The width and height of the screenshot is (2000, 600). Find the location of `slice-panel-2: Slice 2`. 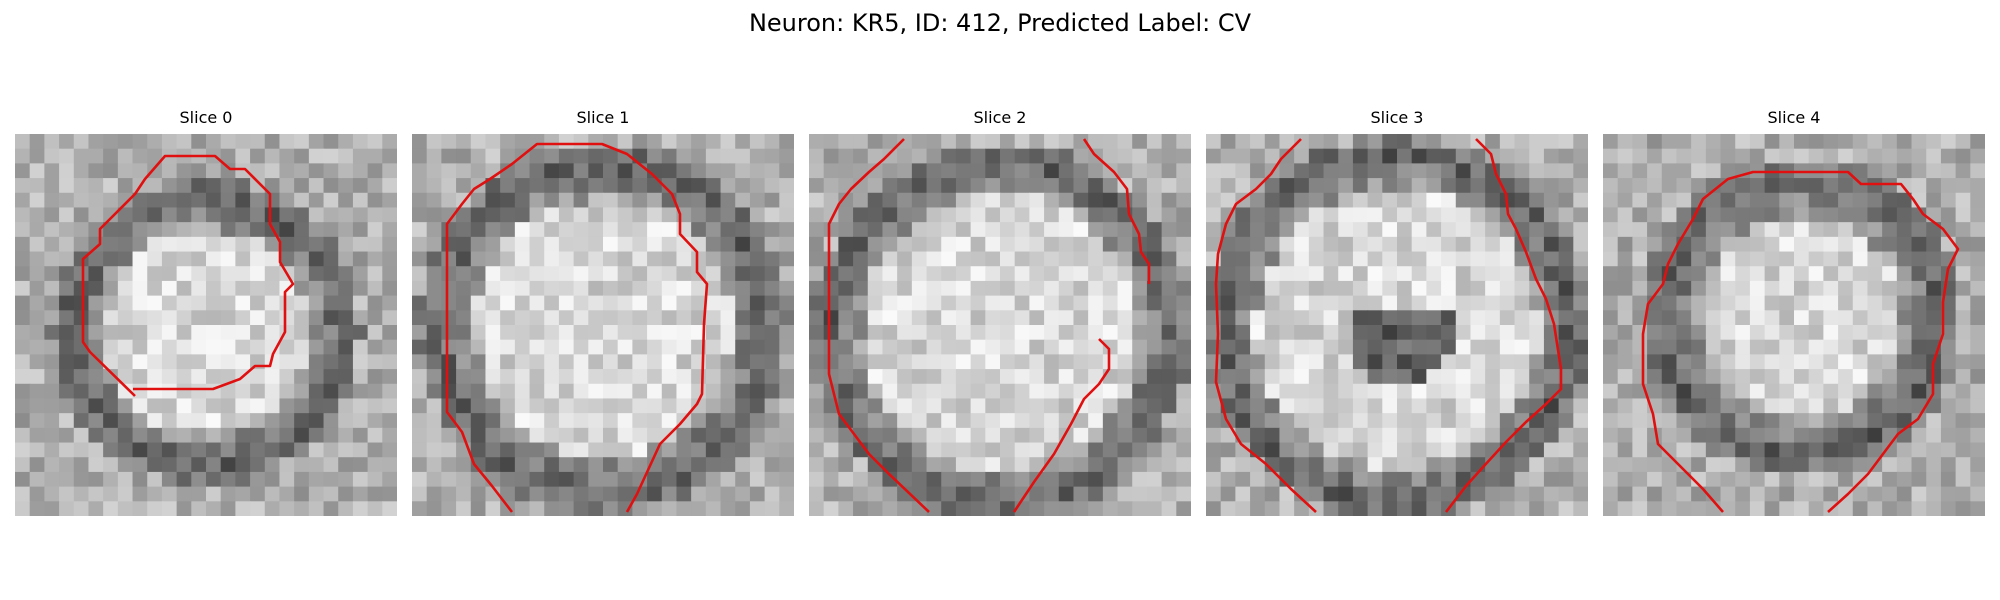

slice-panel-2: Slice 2 is located at coordinates (1000, 312).